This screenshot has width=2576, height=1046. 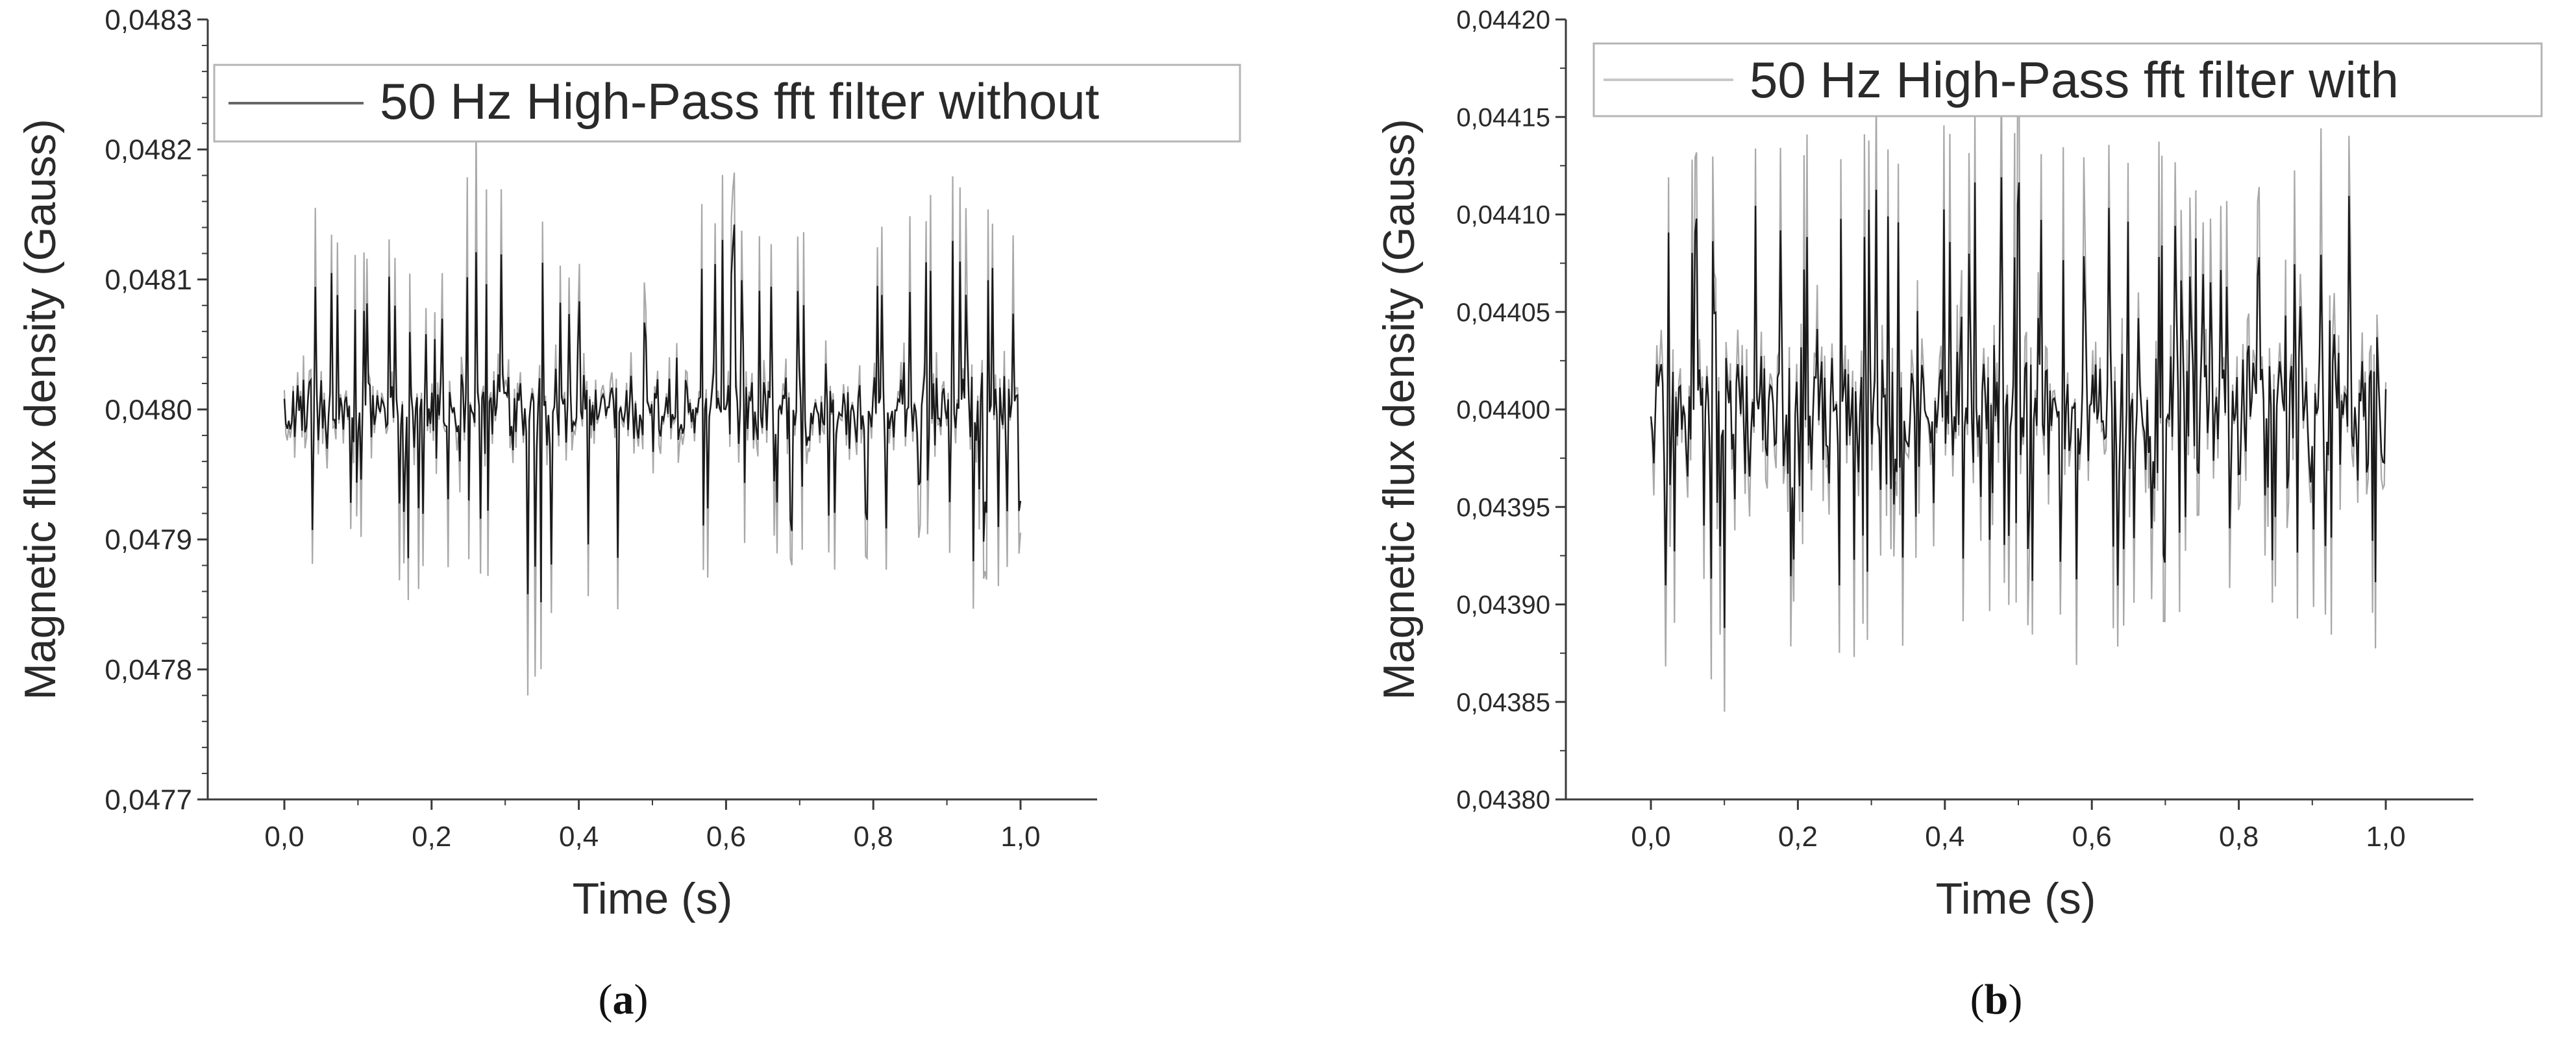 I want to click on y-tick-label: 0,04405, so click(x=1503, y=312).